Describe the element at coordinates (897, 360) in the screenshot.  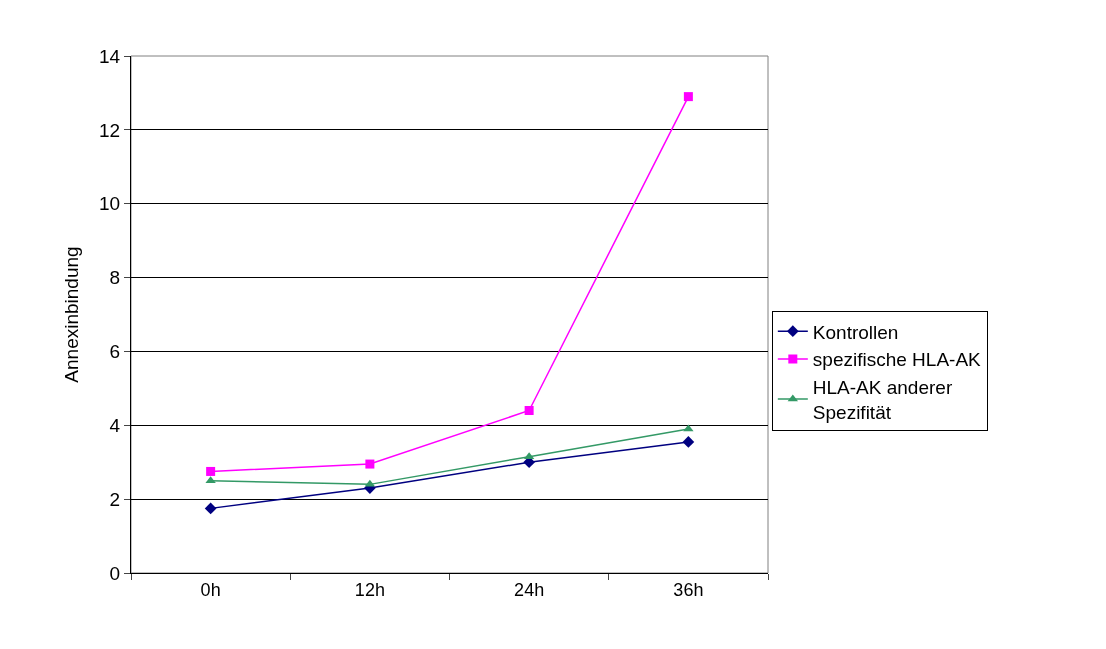
I see `legend-label: spezifische HLA-AK` at that location.